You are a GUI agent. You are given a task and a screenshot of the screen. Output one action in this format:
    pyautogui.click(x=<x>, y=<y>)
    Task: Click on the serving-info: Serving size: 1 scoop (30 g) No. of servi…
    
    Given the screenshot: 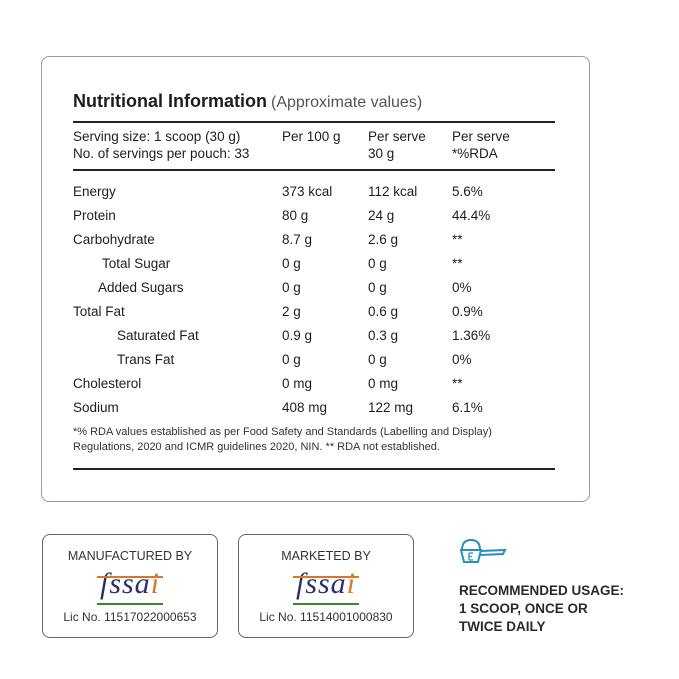 What is the action you would take?
    pyautogui.click(x=161, y=145)
    